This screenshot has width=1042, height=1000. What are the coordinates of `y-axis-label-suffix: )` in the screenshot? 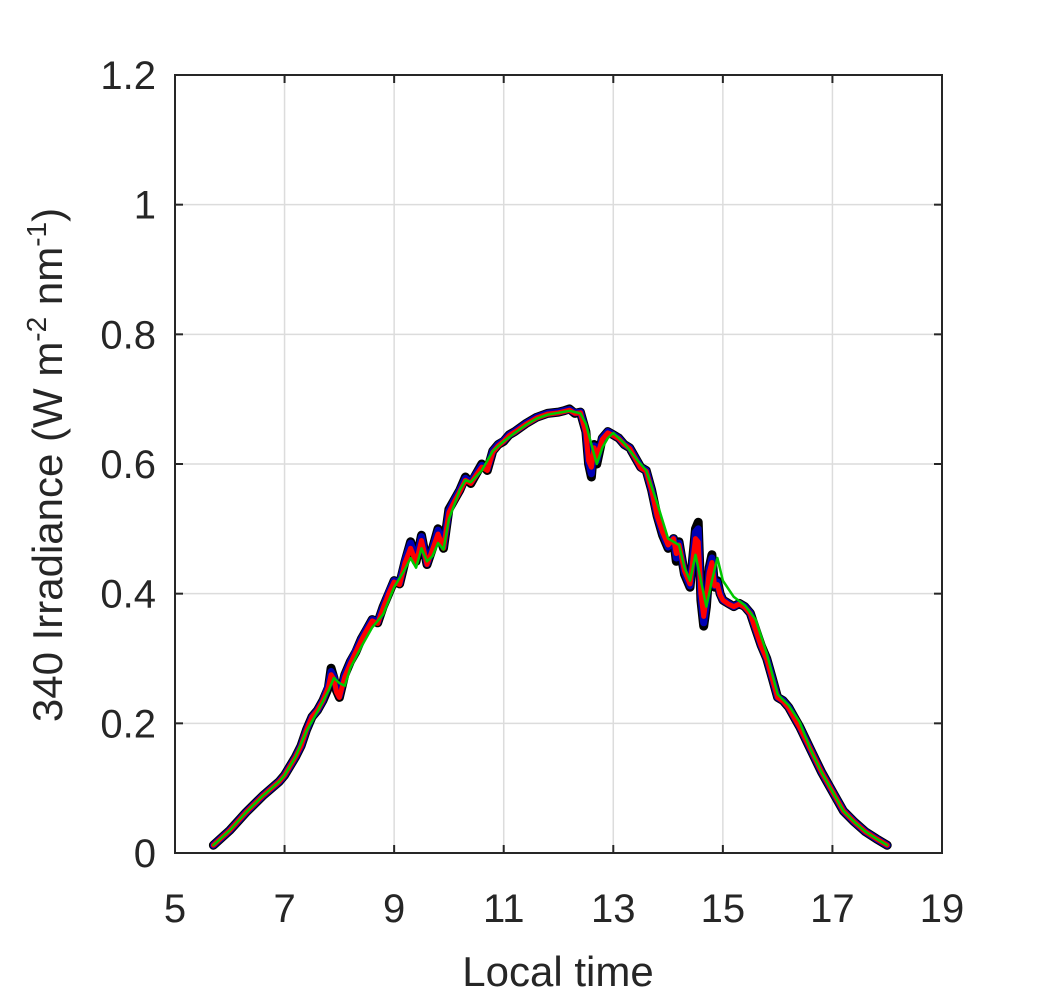 It's located at (47, 215).